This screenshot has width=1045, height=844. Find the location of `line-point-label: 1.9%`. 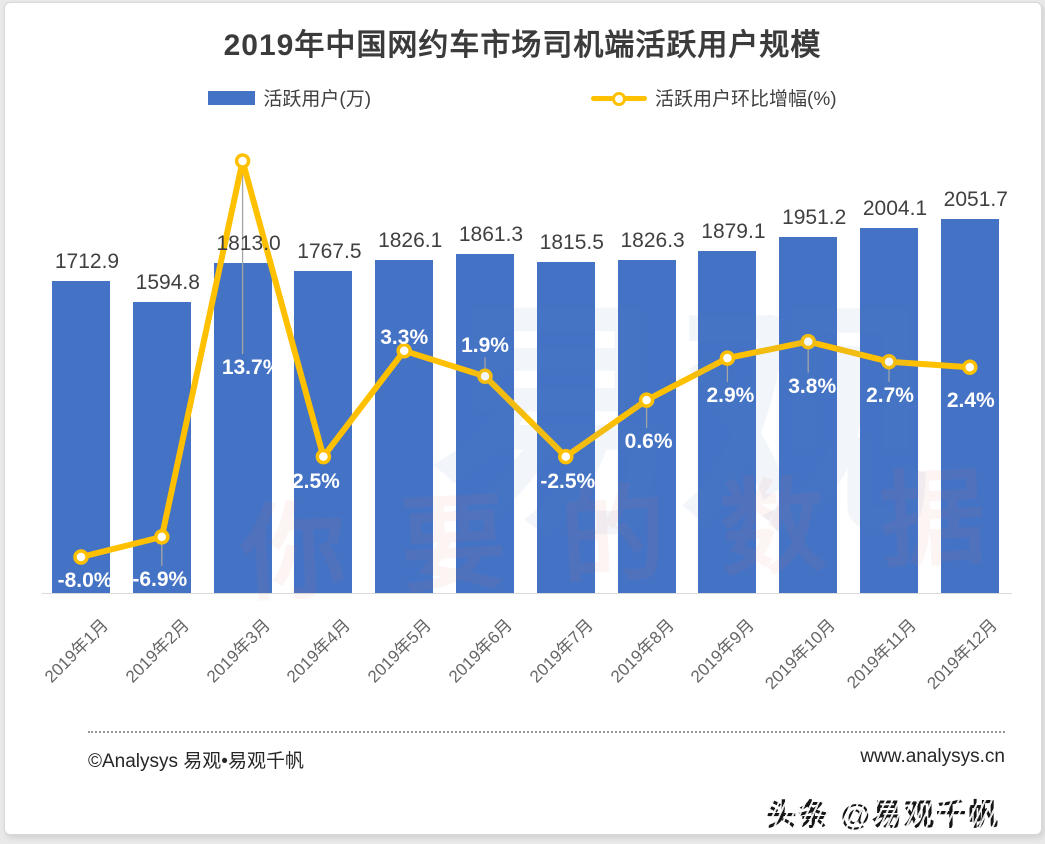

line-point-label: 1.9% is located at coordinates (485, 346).